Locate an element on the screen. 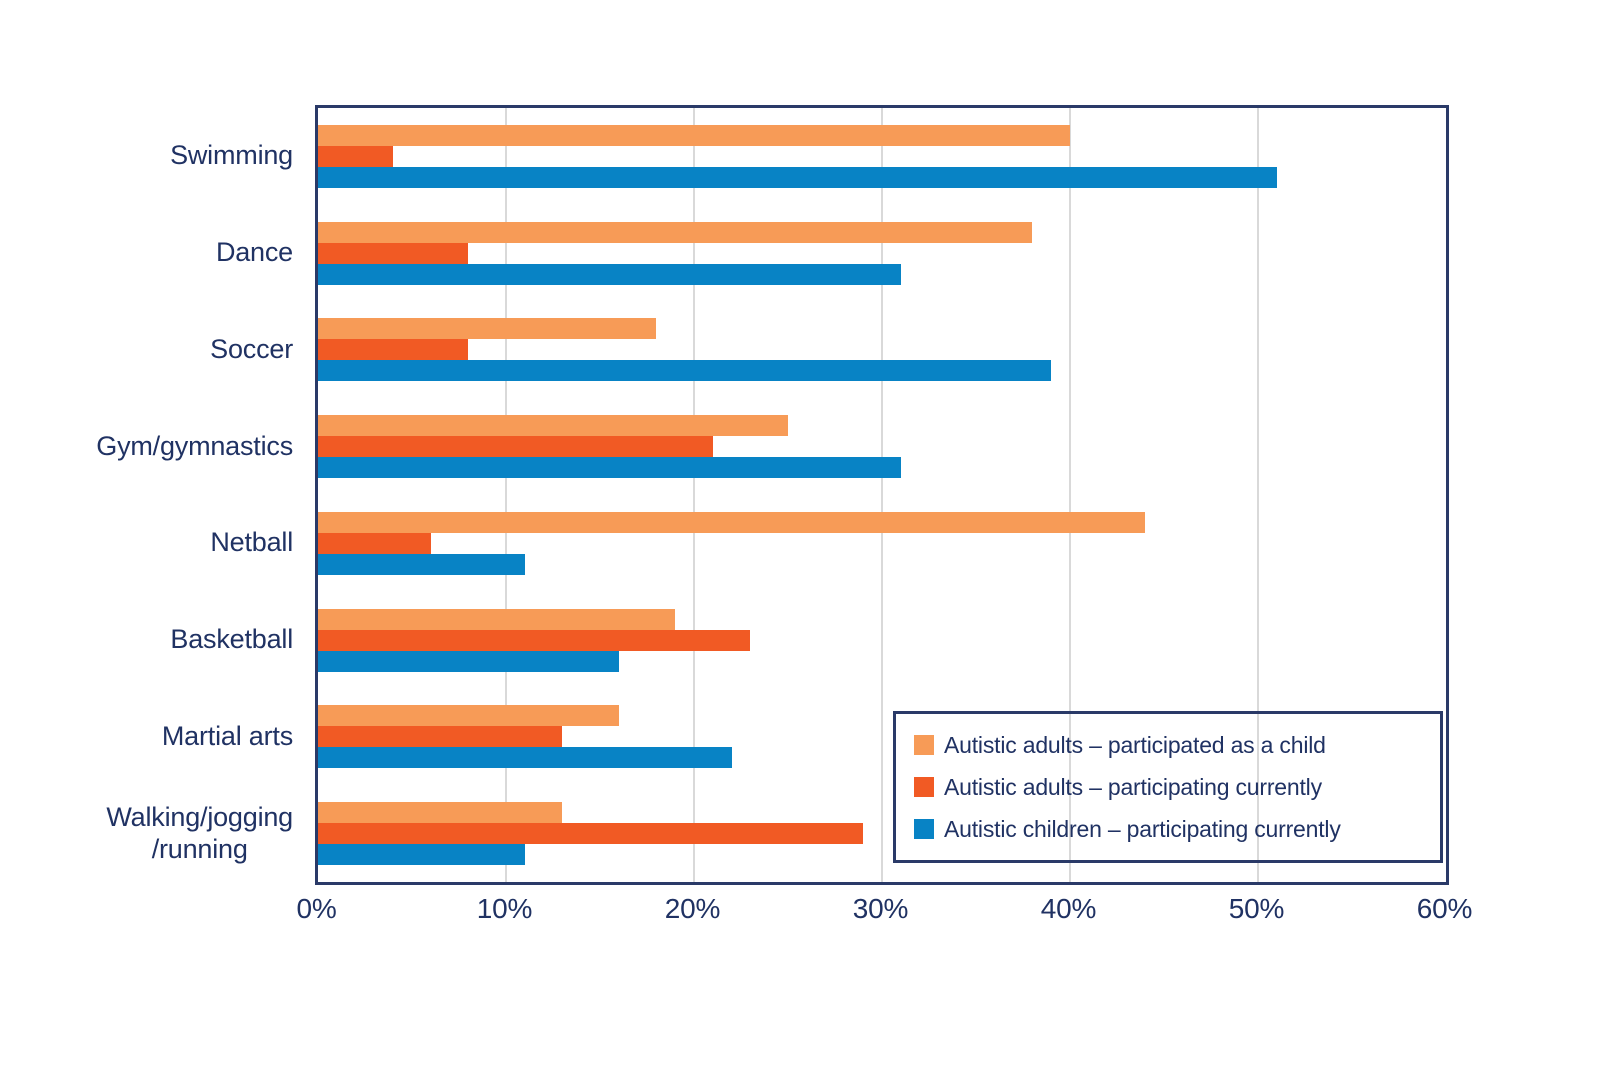 Image resolution: width=1600 pixels, height=1080 pixels. category-label-soccer: Soccer is located at coordinates (251, 348).